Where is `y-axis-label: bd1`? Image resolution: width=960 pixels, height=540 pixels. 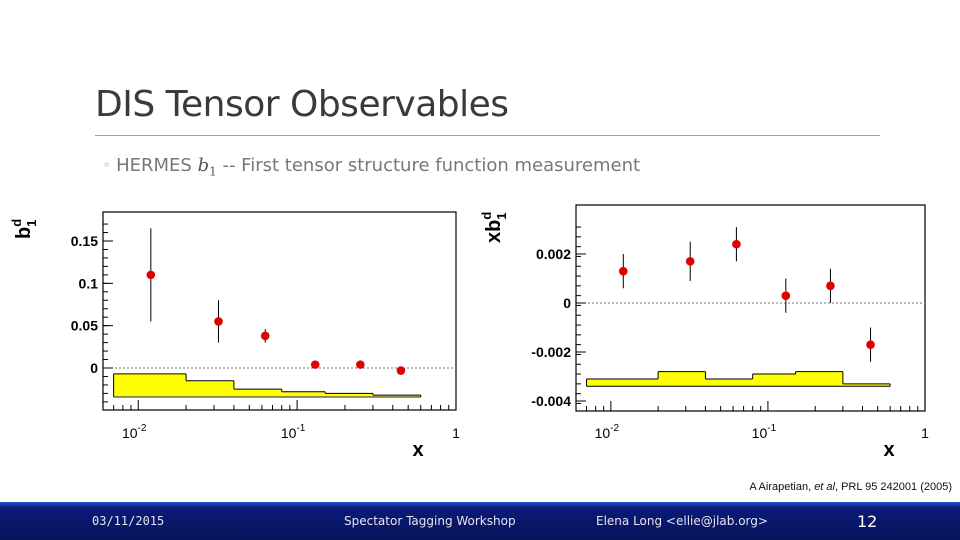 y-axis-label: bd1 is located at coordinates (24, 229).